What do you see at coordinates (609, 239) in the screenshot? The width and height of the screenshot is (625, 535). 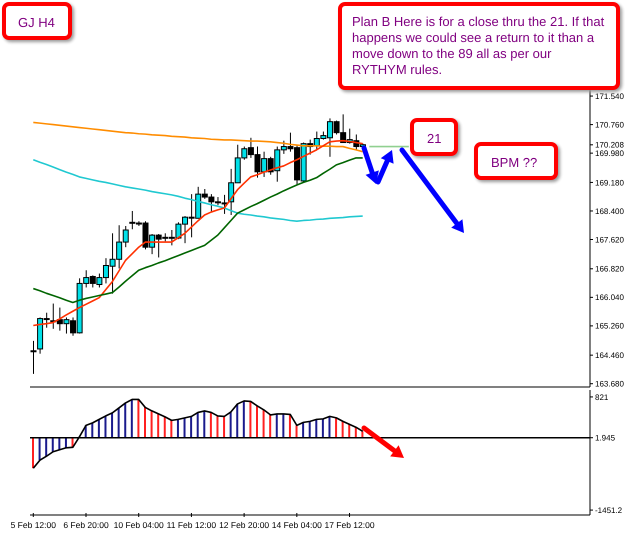 I see `y-tick-label: 167.620` at bounding box center [609, 239].